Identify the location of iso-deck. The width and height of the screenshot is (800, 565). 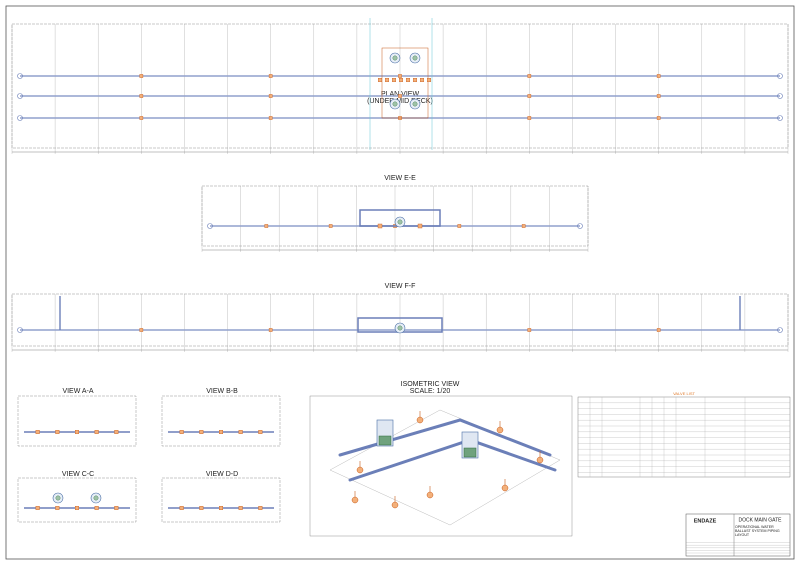
(445, 467).